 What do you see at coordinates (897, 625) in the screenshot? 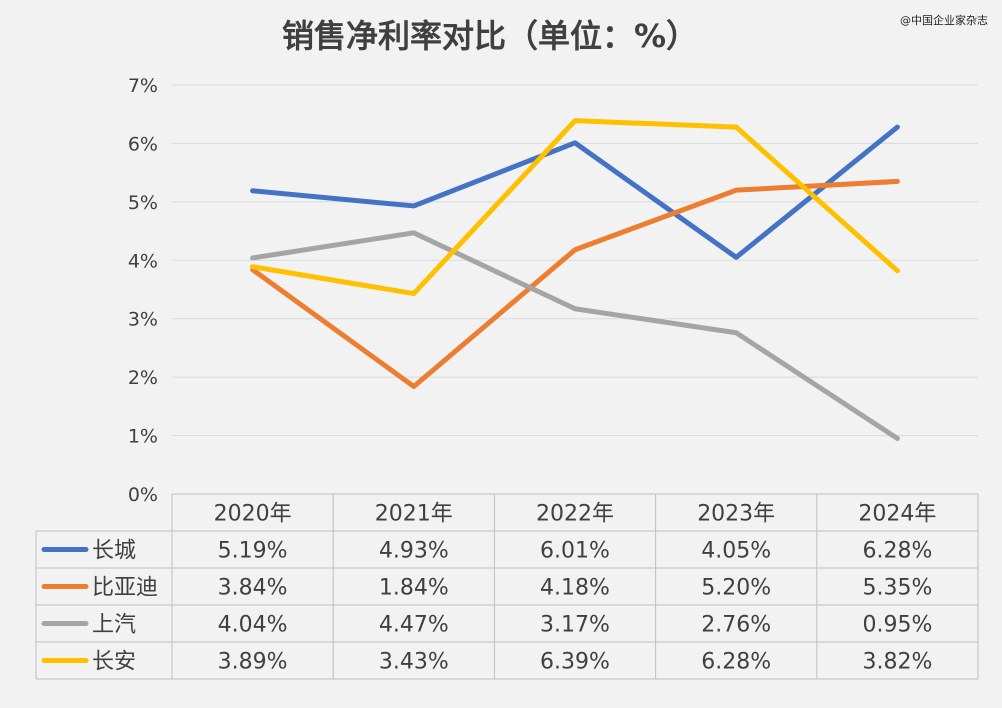
I see `table-cell-value: 0.95%` at bounding box center [897, 625].